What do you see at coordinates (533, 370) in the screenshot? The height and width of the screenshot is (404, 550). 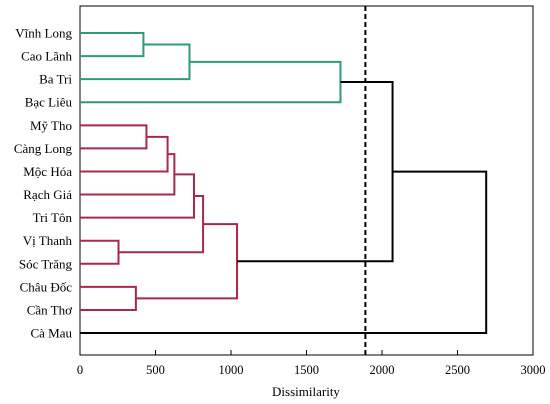 I see `x-tick-label-3000: 3000` at bounding box center [533, 370].